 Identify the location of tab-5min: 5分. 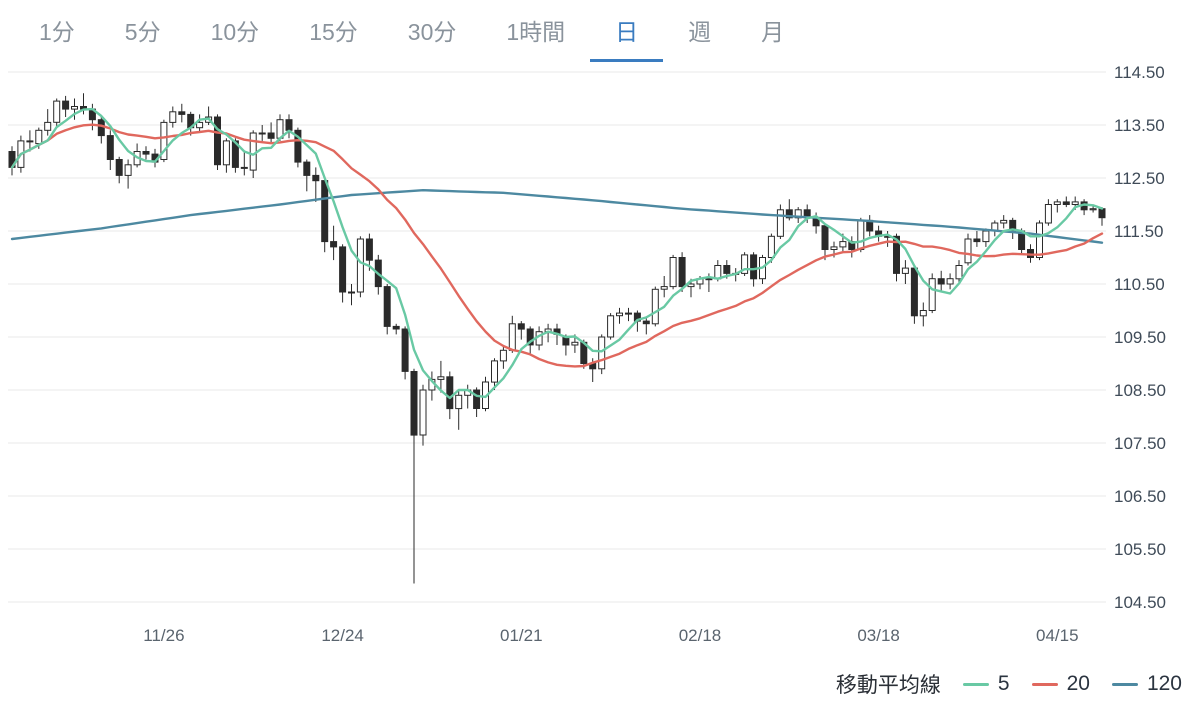
(142, 32).